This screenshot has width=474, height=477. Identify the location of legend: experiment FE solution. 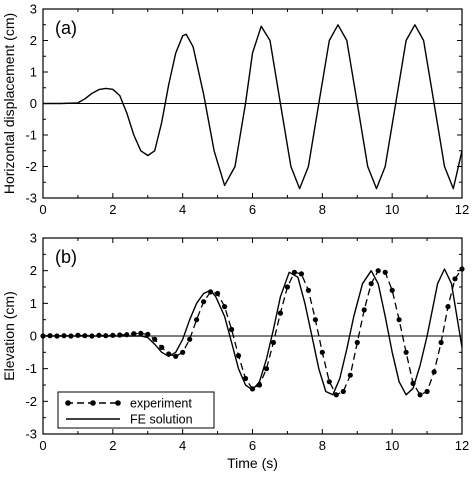
(136, 410).